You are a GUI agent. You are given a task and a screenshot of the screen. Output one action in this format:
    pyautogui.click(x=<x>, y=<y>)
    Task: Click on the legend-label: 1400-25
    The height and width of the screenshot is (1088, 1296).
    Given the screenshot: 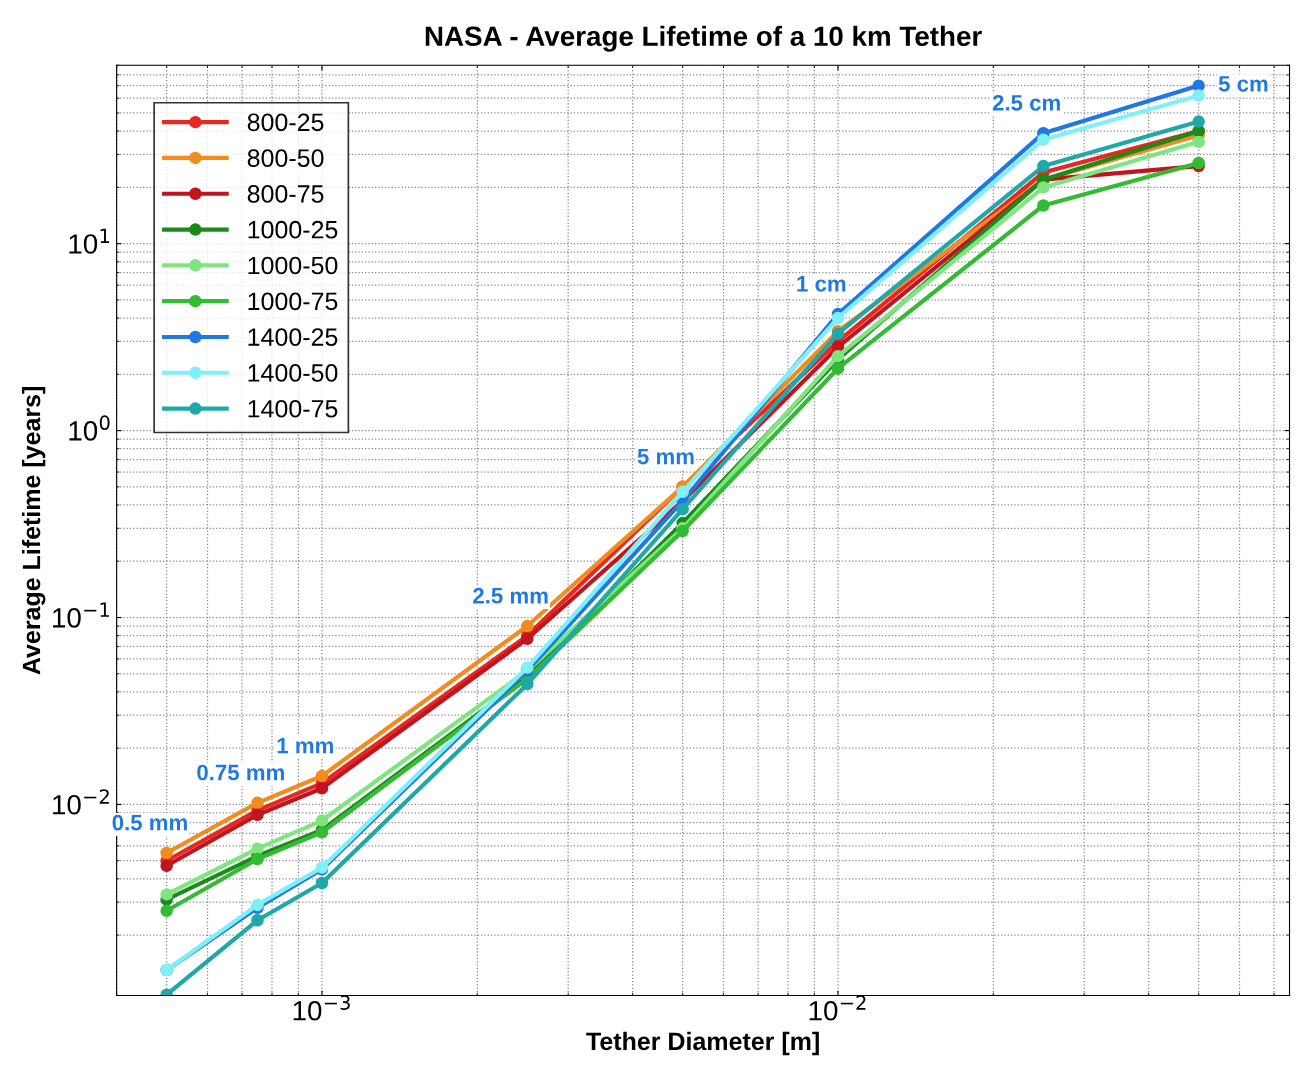 What is the action you would take?
    pyautogui.click(x=293, y=337)
    